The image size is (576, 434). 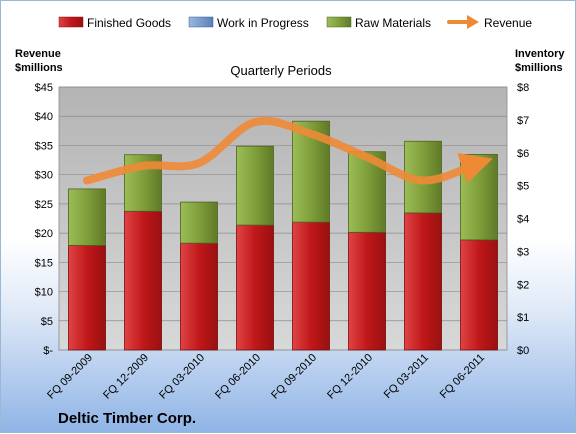 I want to click on y-left-tick-label: $45, so click(x=44, y=88).